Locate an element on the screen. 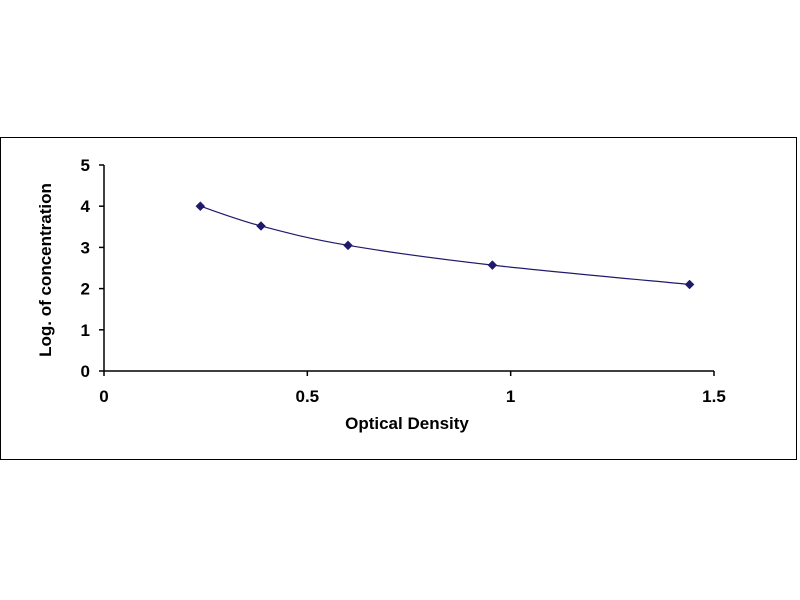  x-axis-title: Optical Density is located at coordinates (407, 423).